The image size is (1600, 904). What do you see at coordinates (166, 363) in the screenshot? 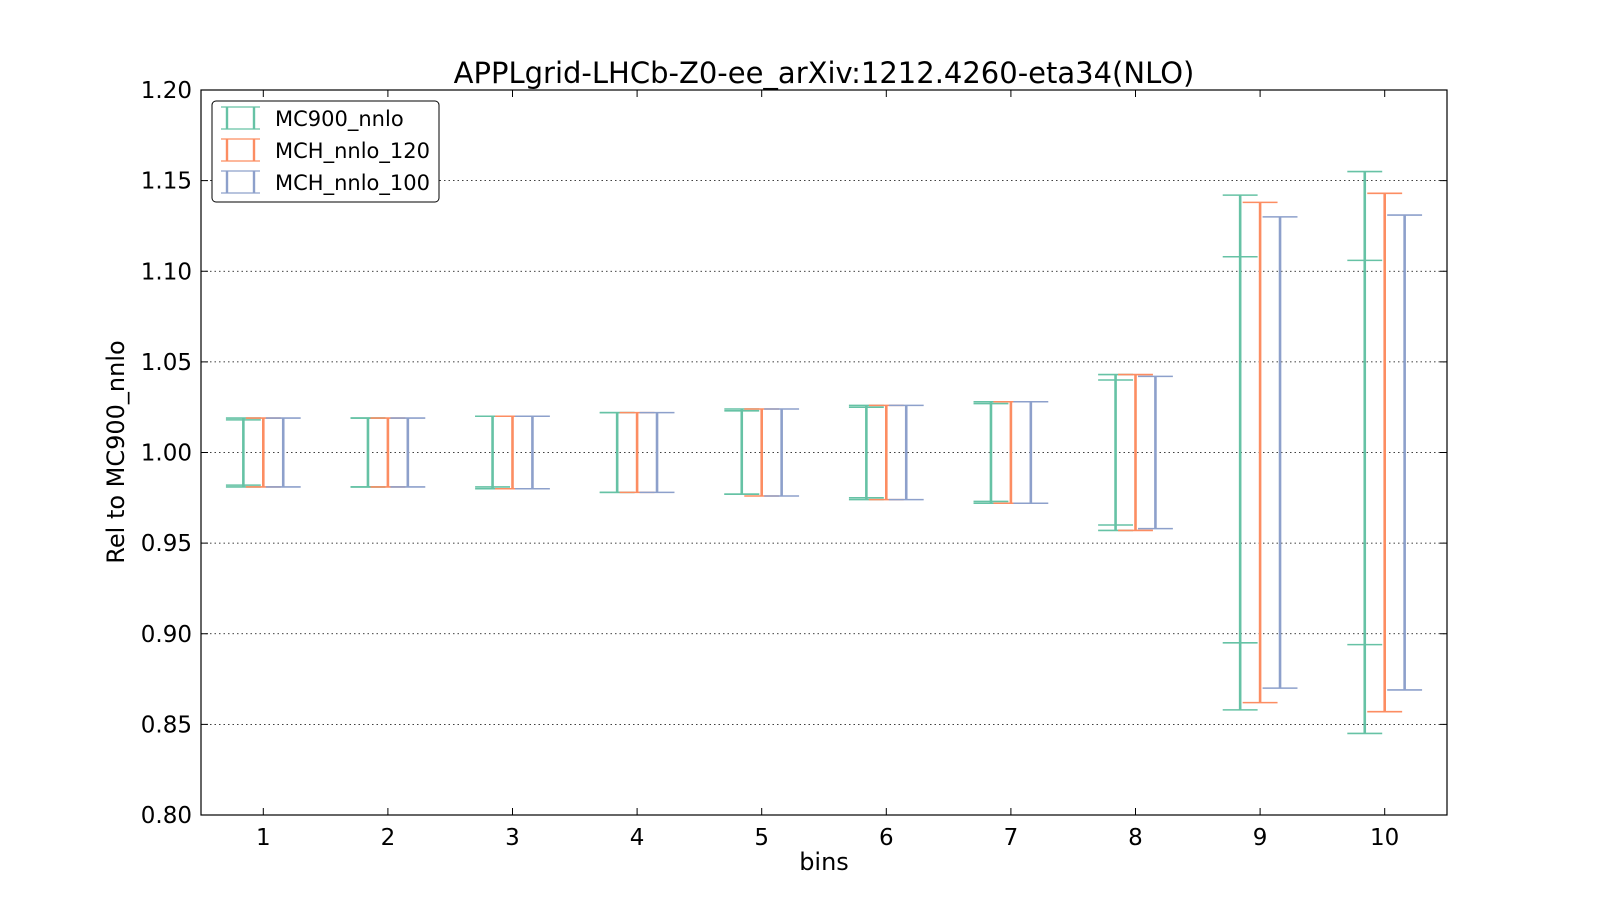
I see `y-tick-label: 1.05` at bounding box center [166, 363].